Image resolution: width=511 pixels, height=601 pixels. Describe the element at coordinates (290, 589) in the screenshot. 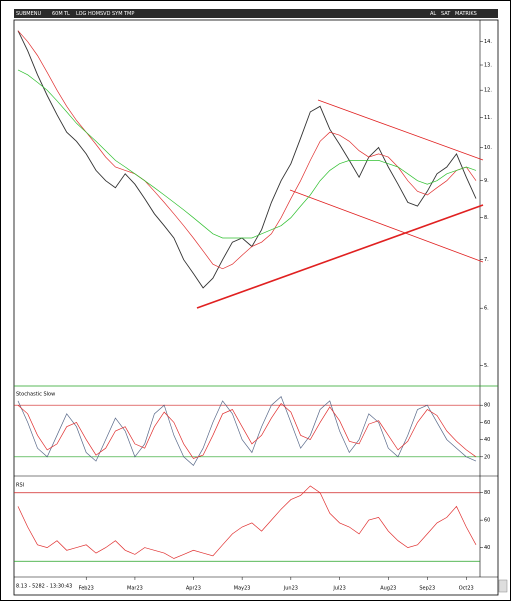

I see `x-tick-label: Jun23` at that location.